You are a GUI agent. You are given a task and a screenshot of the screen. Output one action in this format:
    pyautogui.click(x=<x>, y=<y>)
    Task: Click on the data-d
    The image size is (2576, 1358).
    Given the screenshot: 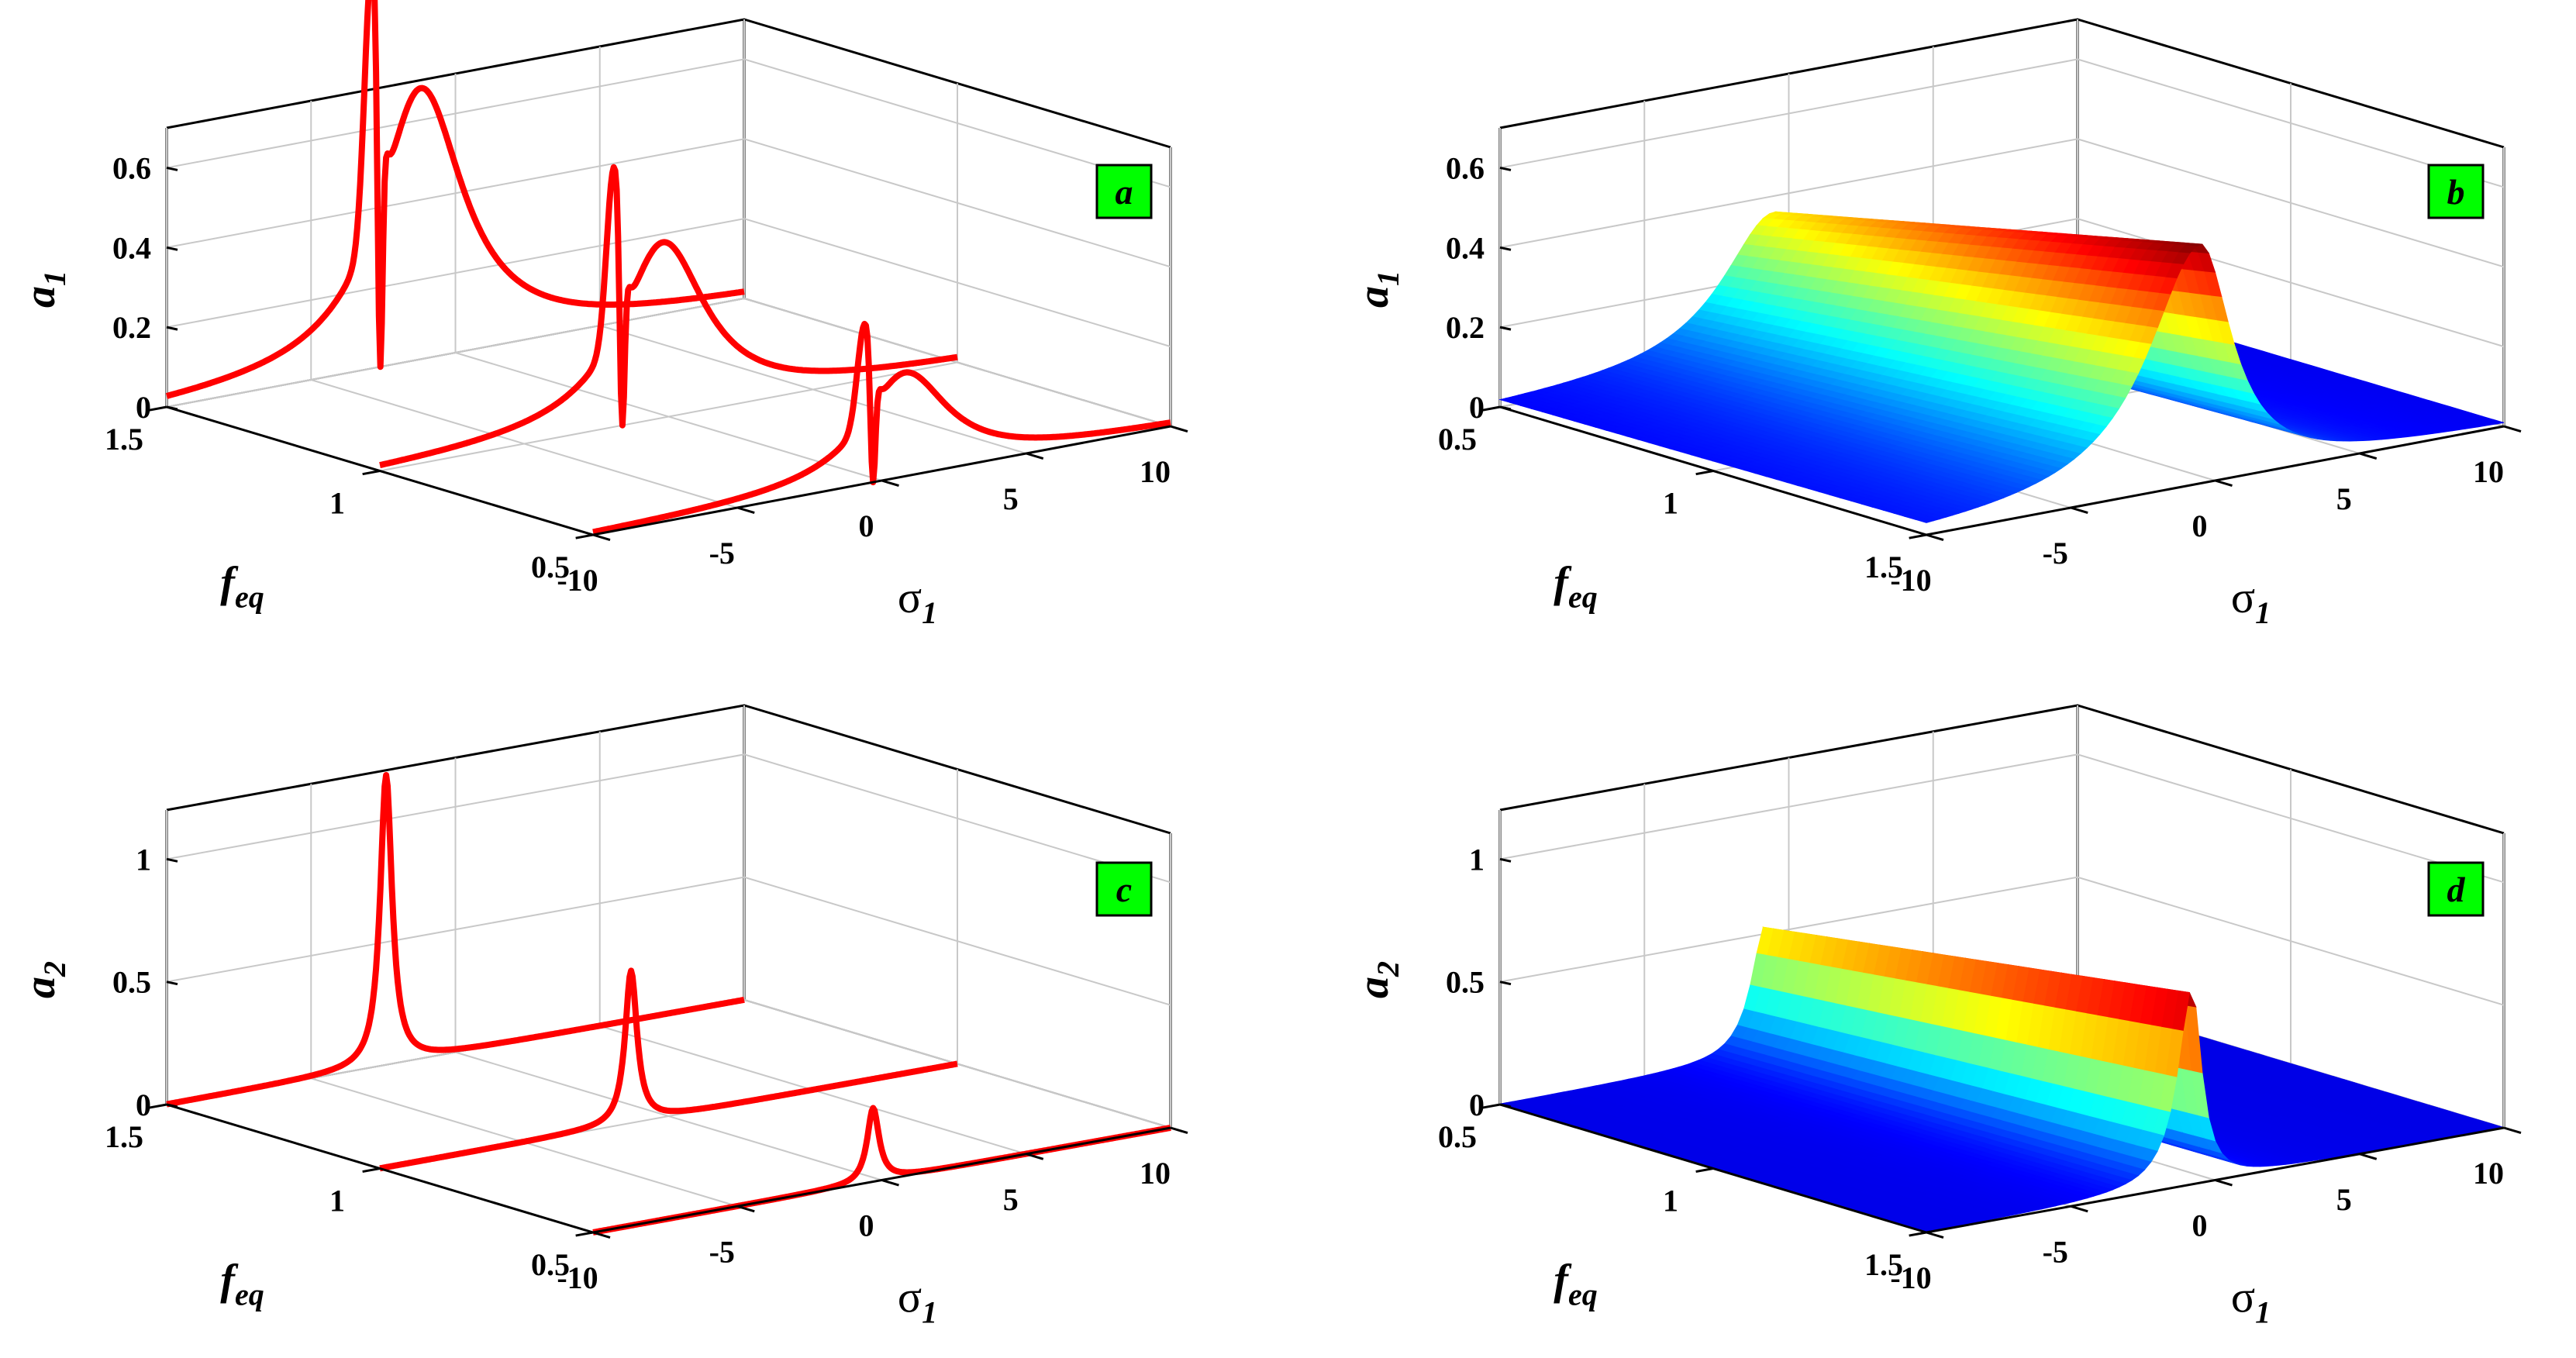 What is the action you would take?
    pyautogui.click(x=2002, y=1079)
    